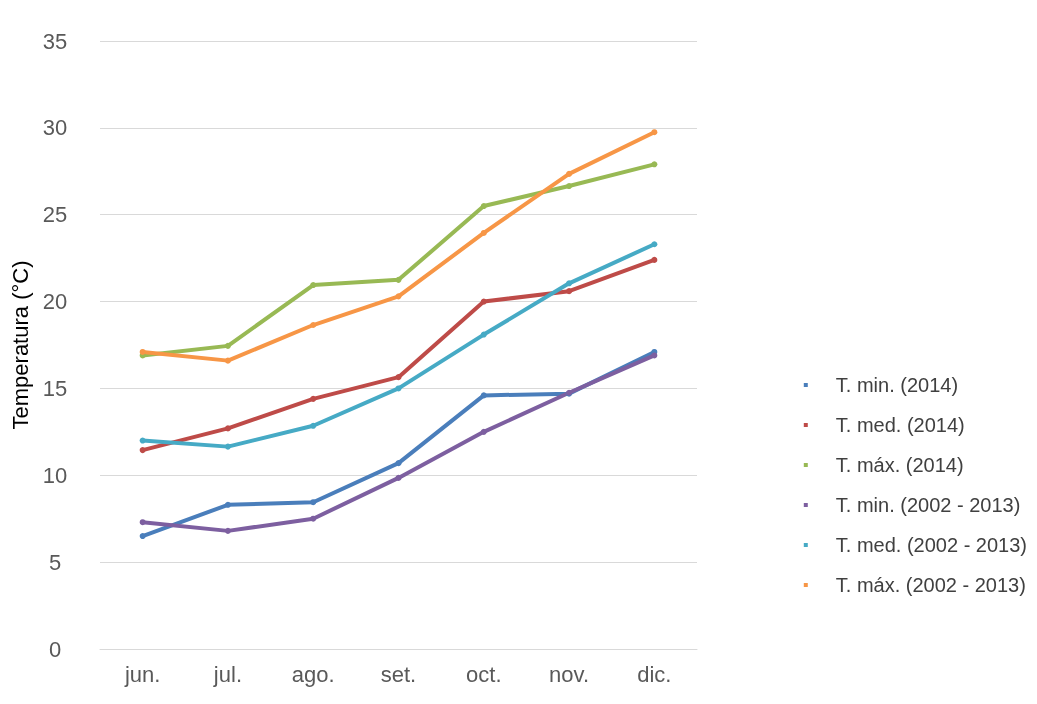 The height and width of the screenshot is (704, 1037). I want to click on legend-label: T. med. (2002 - 2013), so click(931, 545).